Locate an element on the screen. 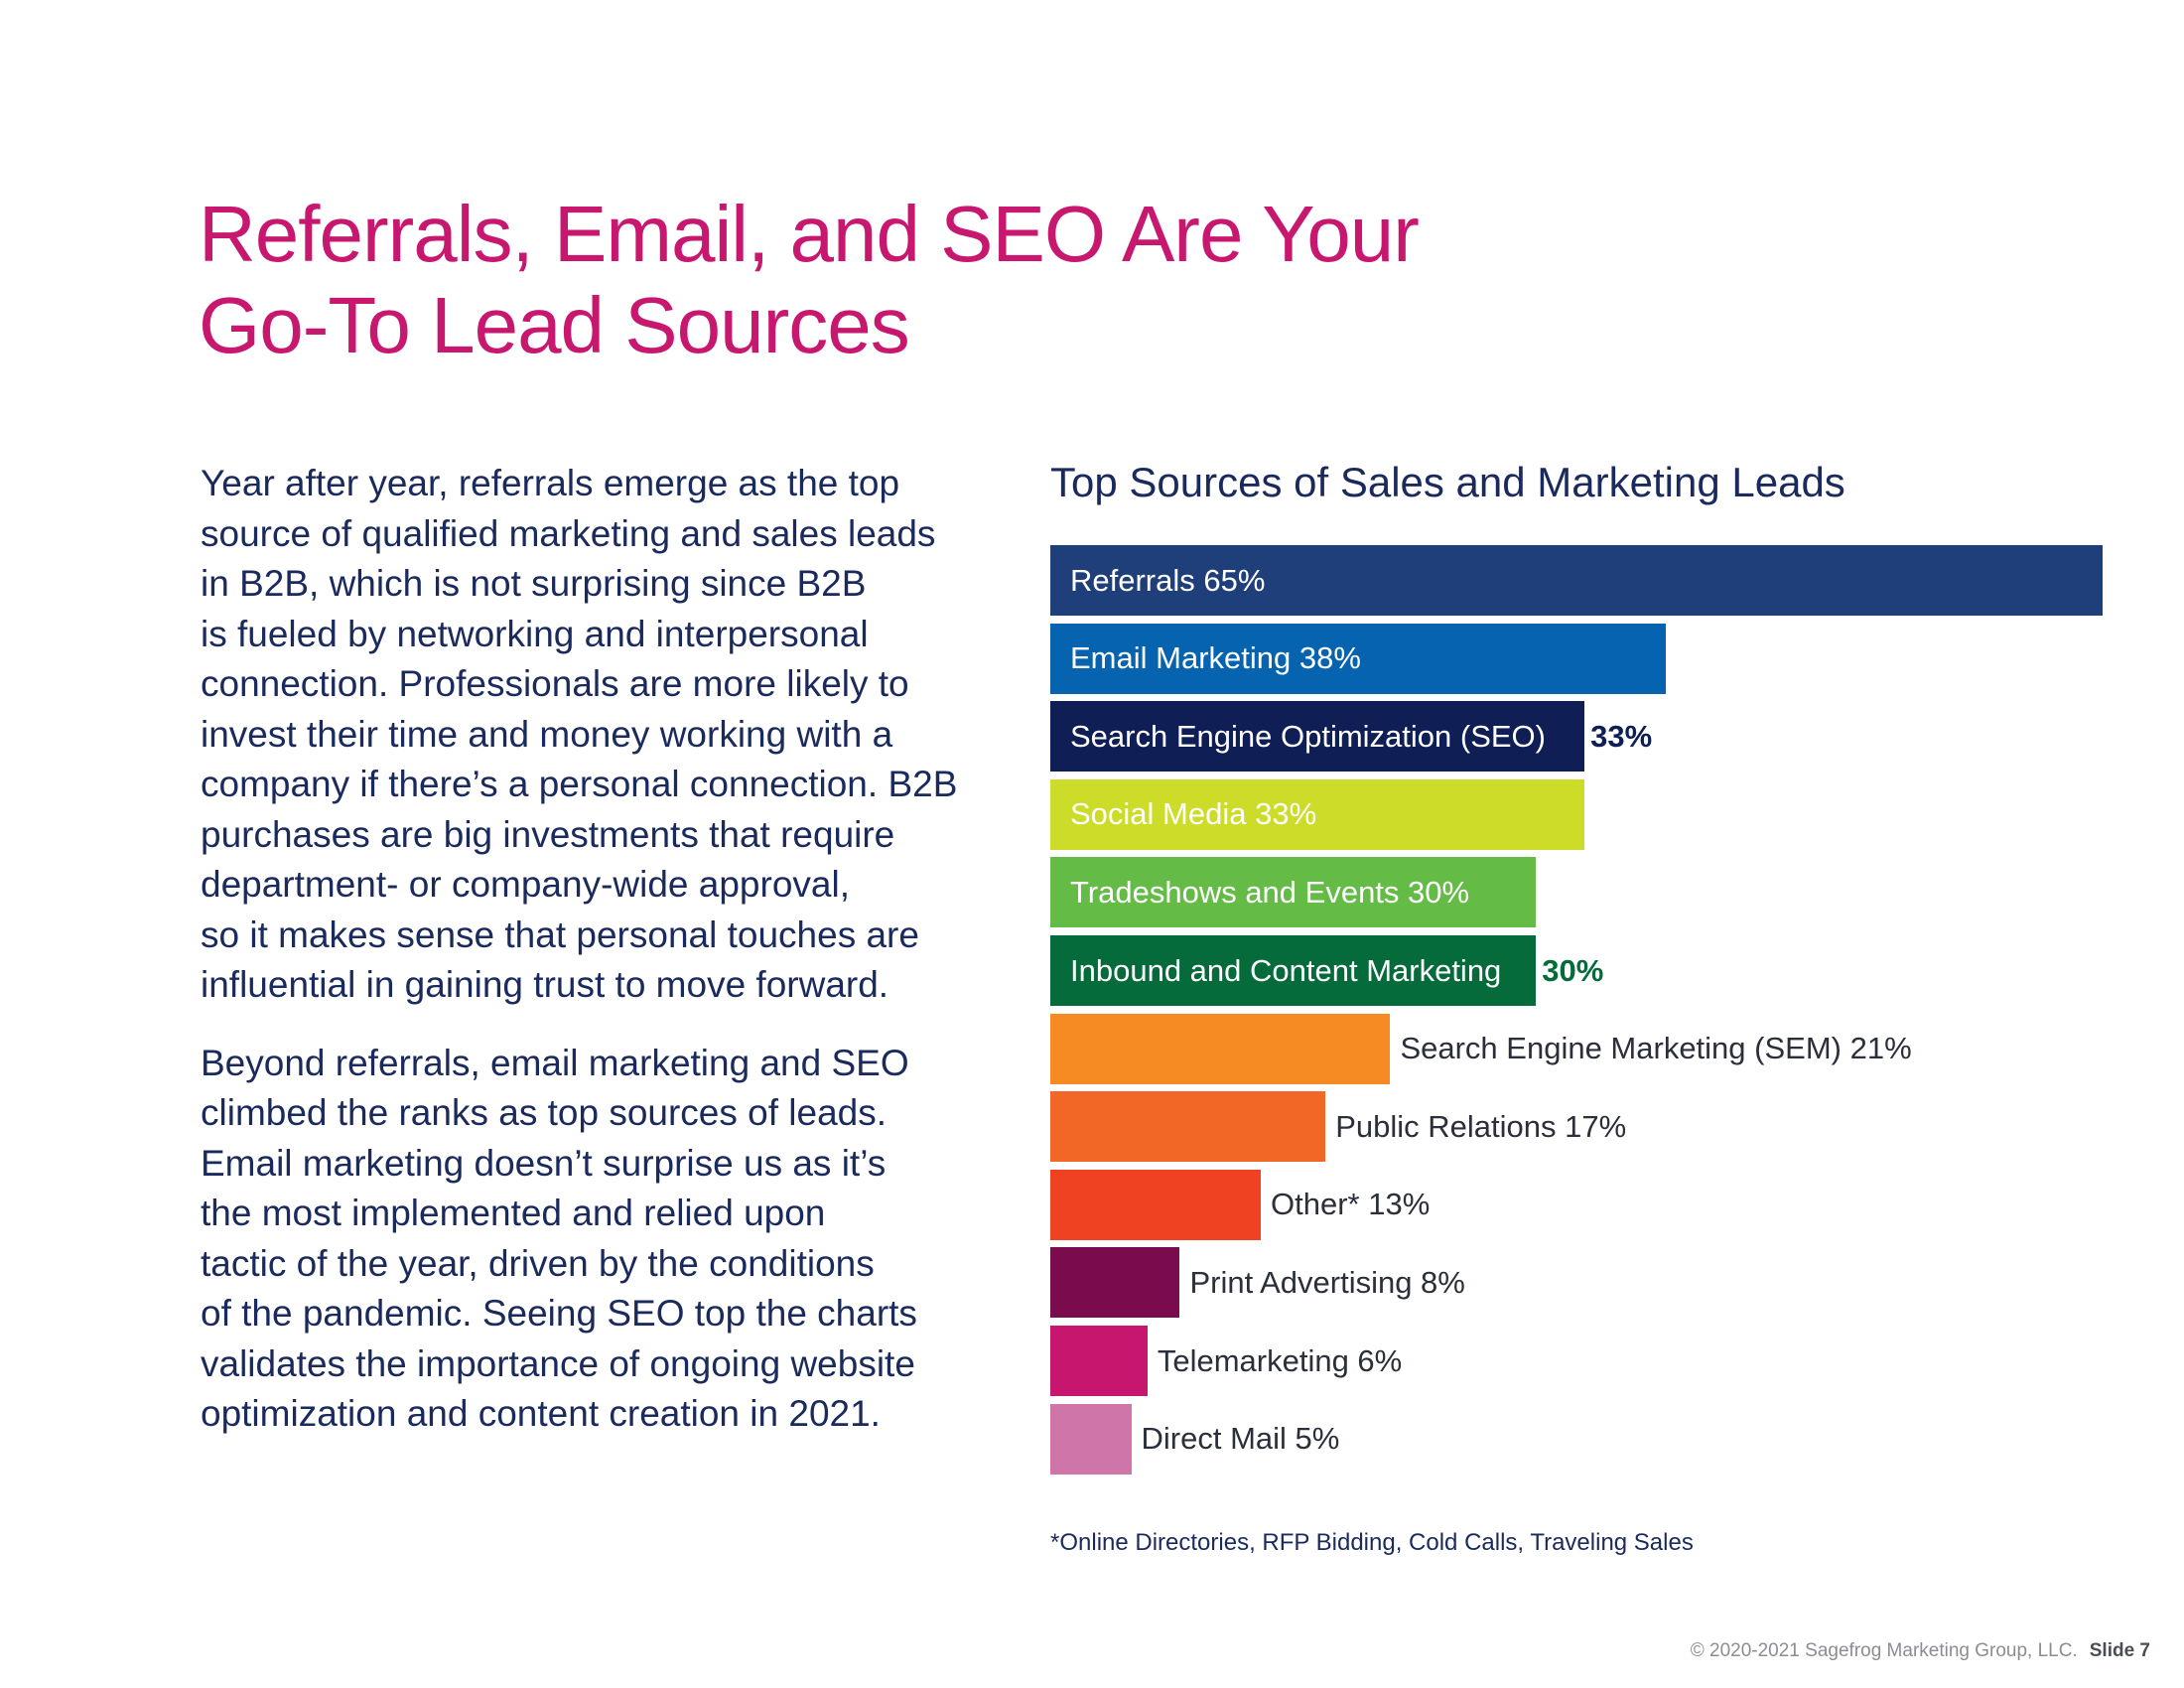  bar-value-label: Telemarketing 6% is located at coordinates (1280, 1360).